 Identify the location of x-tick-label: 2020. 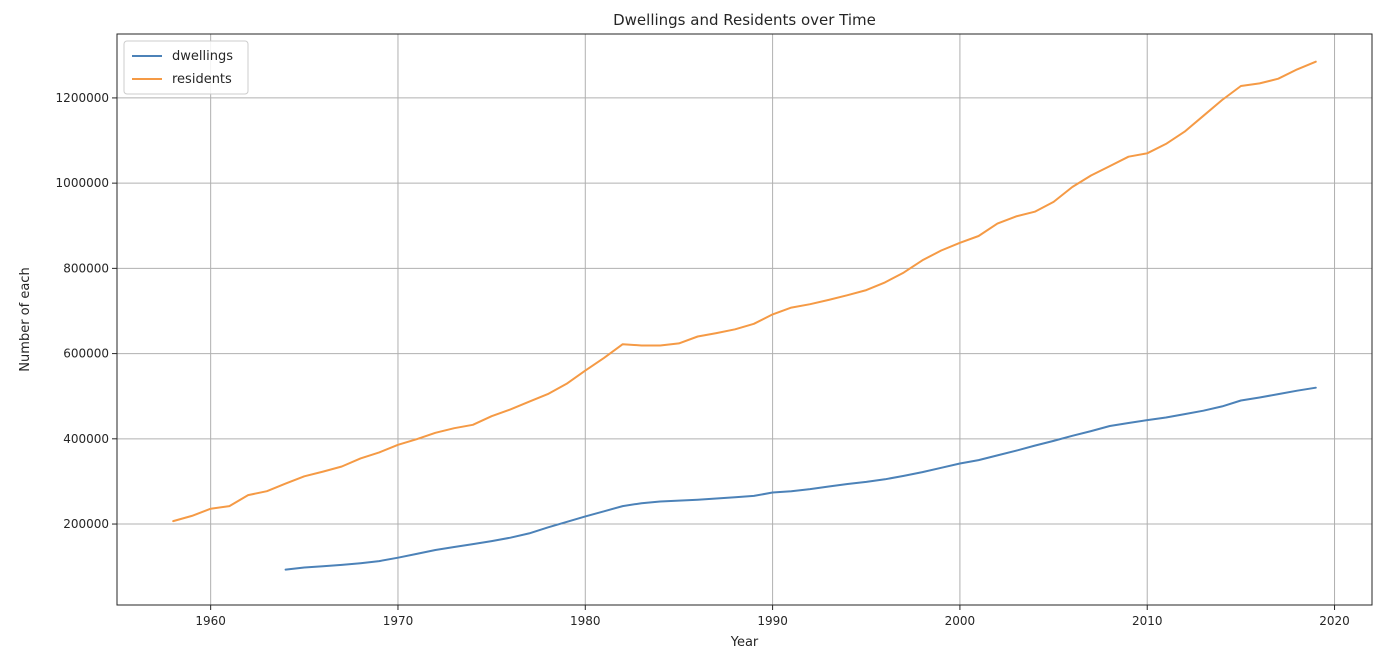
(1334, 621).